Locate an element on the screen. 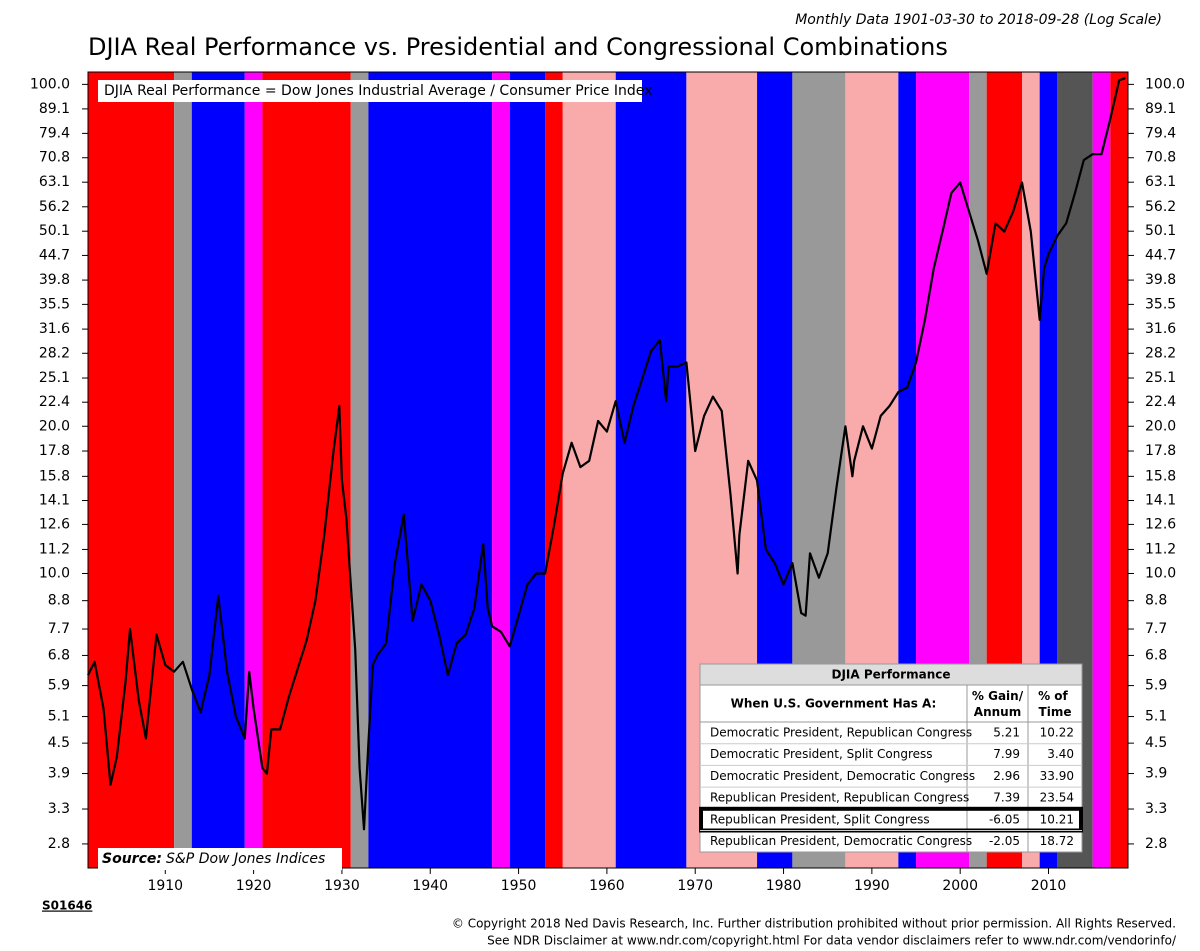  table-gain: -6.05 is located at coordinates (1004, 819).